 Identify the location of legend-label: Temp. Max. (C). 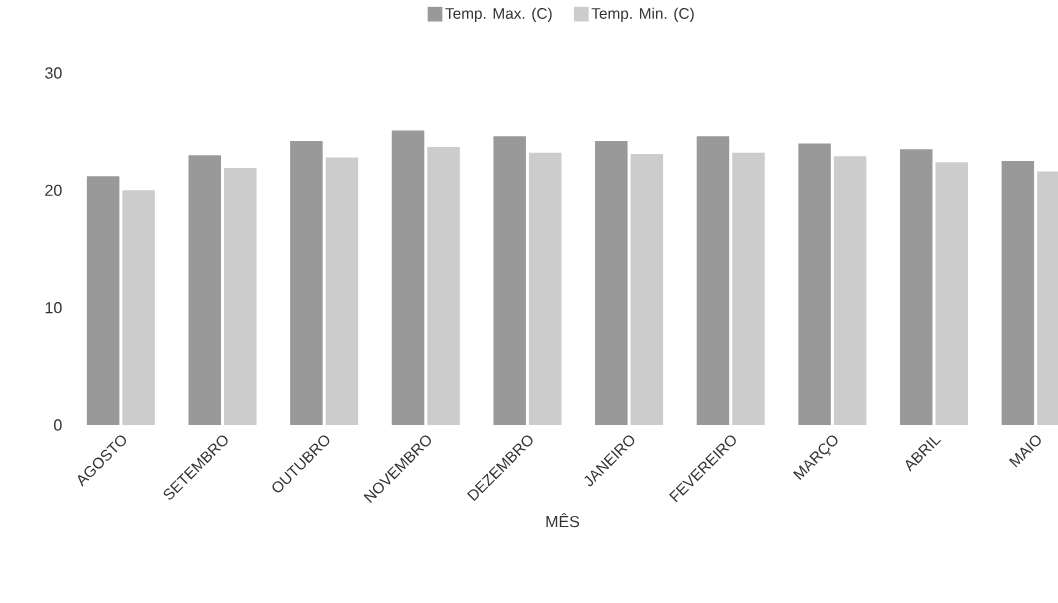
(498, 14).